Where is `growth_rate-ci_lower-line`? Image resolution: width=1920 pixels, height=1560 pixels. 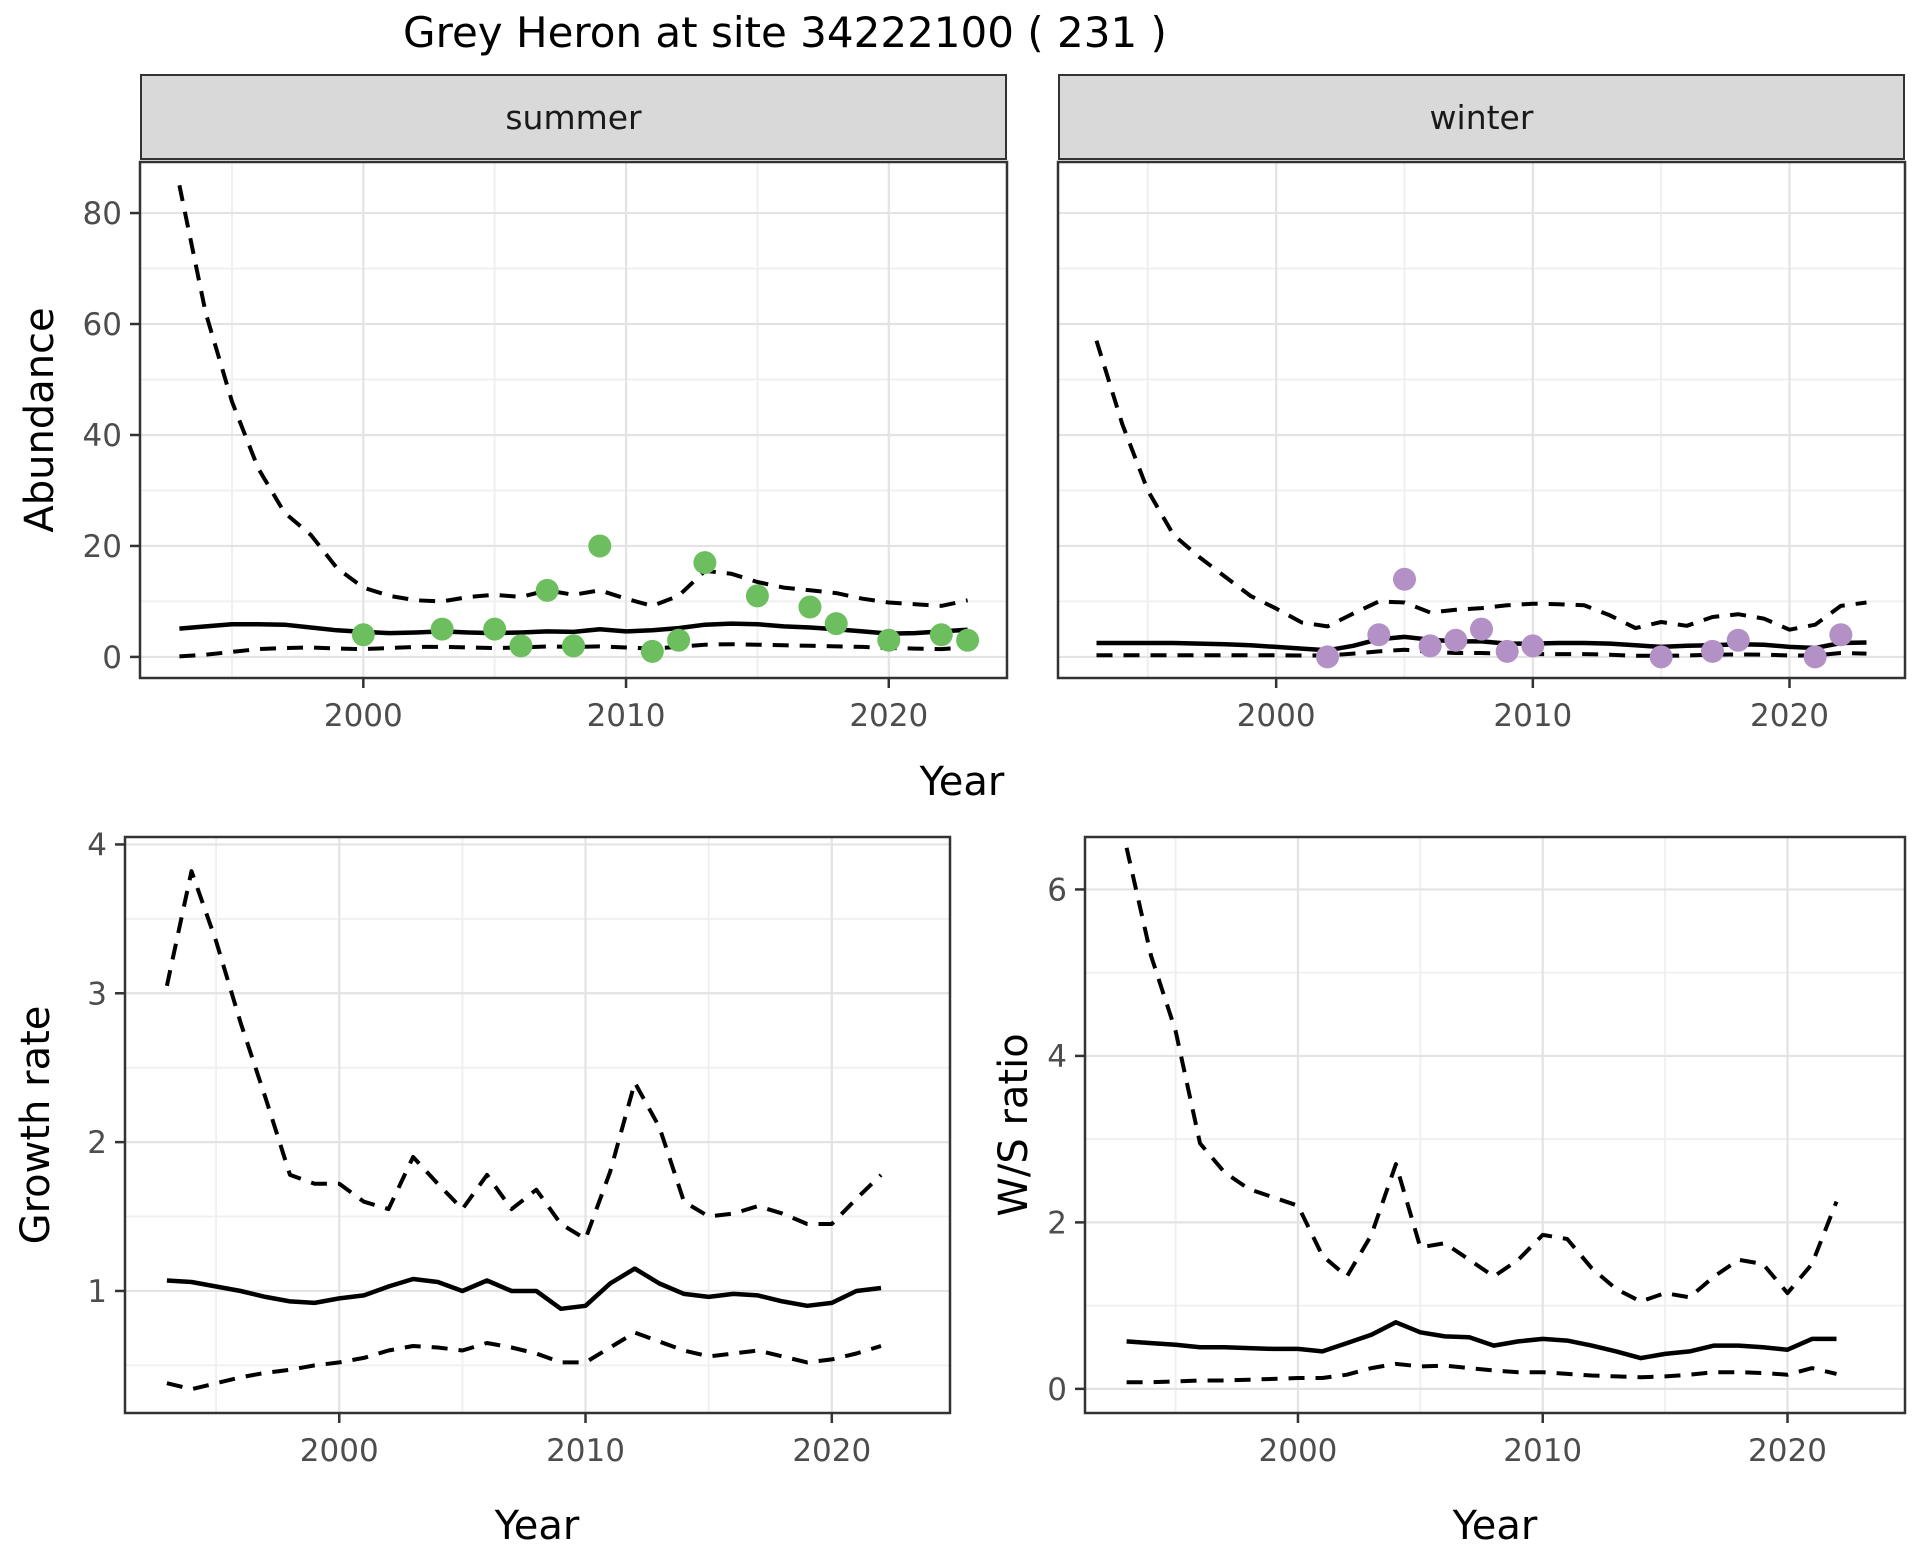 growth_rate-ci_lower-line is located at coordinates (524, 1361).